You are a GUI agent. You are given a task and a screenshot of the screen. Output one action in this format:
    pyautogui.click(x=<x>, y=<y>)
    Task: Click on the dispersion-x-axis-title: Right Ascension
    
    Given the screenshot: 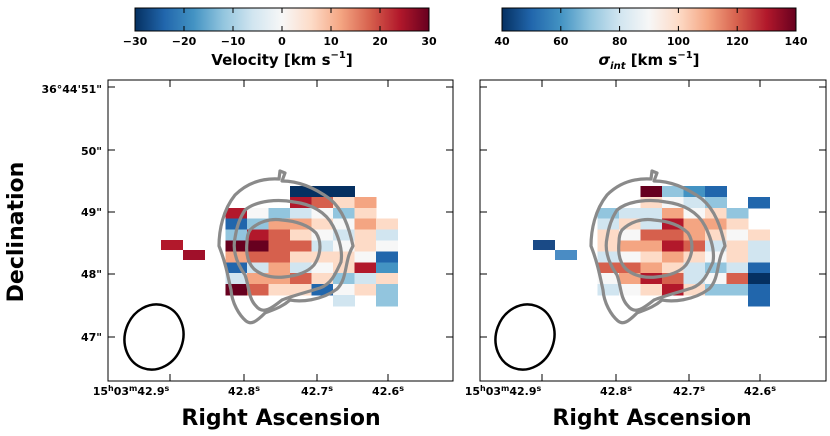 What is the action you would take?
    pyautogui.click(x=651, y=418)
    